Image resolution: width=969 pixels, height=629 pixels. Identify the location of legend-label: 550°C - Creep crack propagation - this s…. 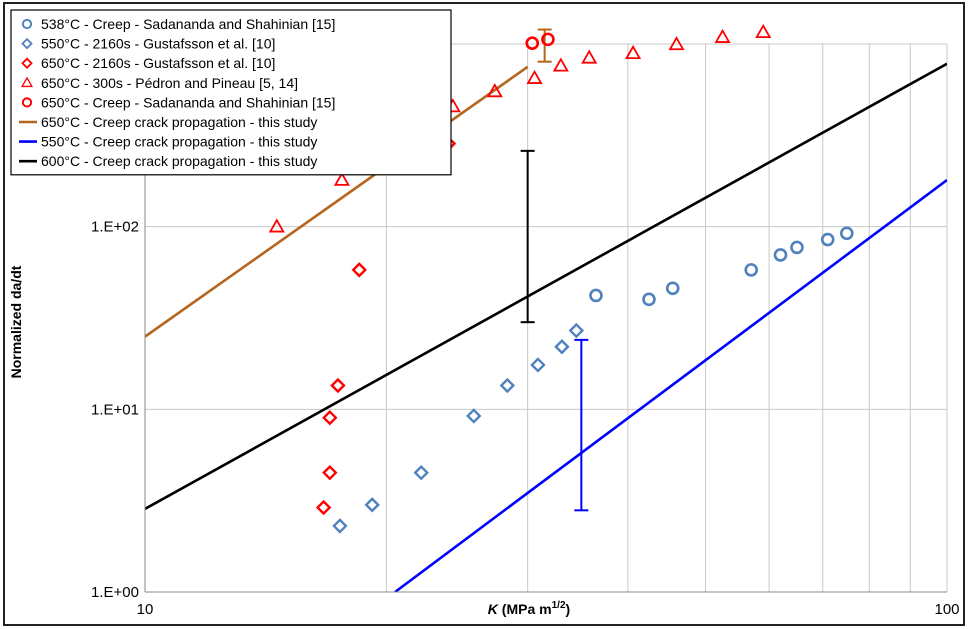
(179, 142).